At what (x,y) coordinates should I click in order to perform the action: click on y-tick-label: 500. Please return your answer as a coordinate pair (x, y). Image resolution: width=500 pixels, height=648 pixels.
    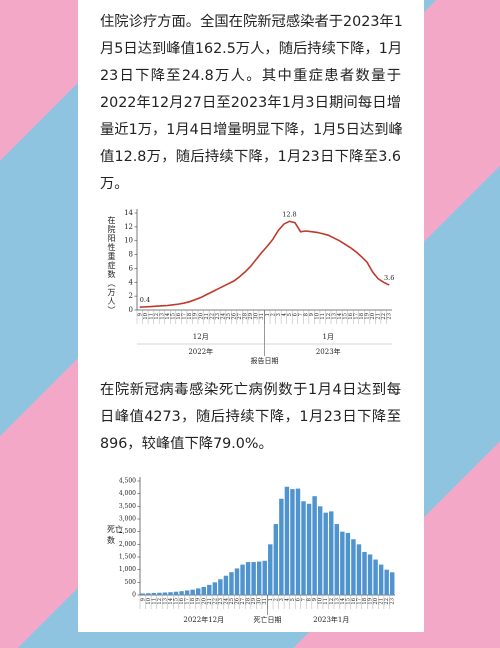
    Looking at the image, I should click on (131, 582).